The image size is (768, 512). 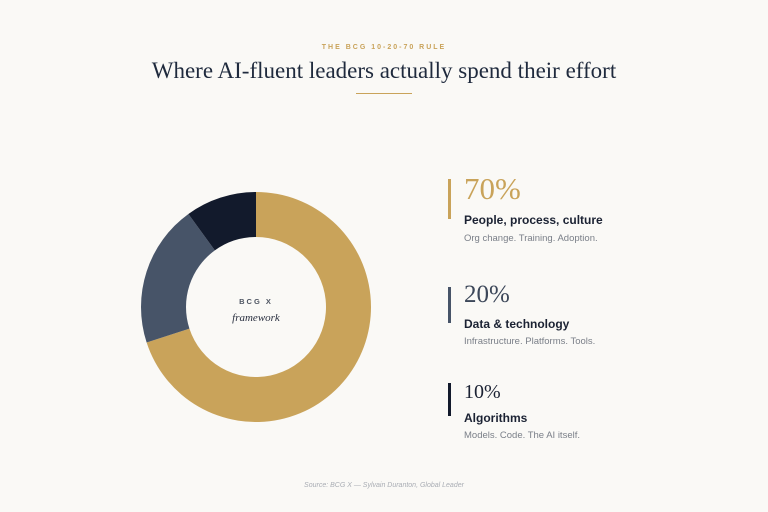 What do you see at coordinates (222, 221) in the screenshot?
I see `slice-algorithms` at bounding box center [222, 221].